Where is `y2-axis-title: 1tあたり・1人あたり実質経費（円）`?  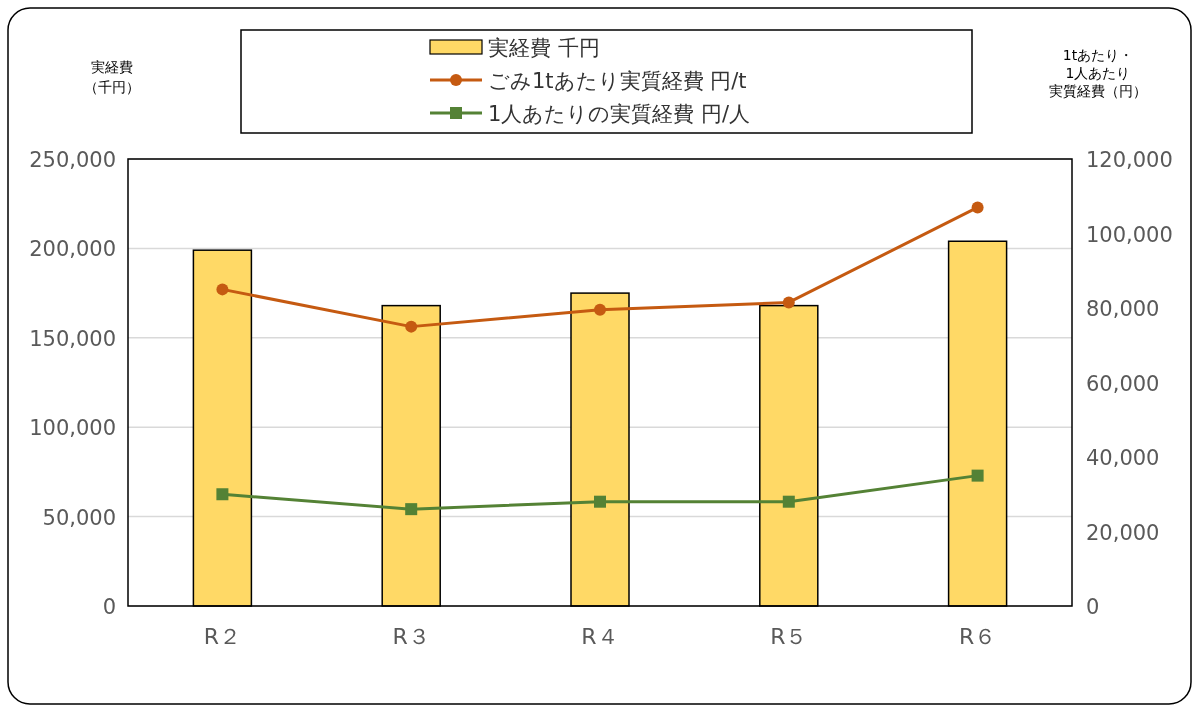 y2-axis-title: 1tあたり・1人あたり実質経費（円） is located at coordinates (1098, 73).